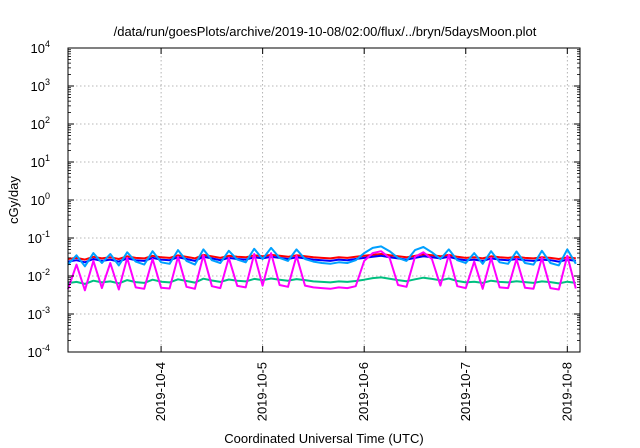 The image size is (640, 448). Describe the element at coordinates (40, 161) in the screenshot. I see `y-tick-label: 10¹` at that location.